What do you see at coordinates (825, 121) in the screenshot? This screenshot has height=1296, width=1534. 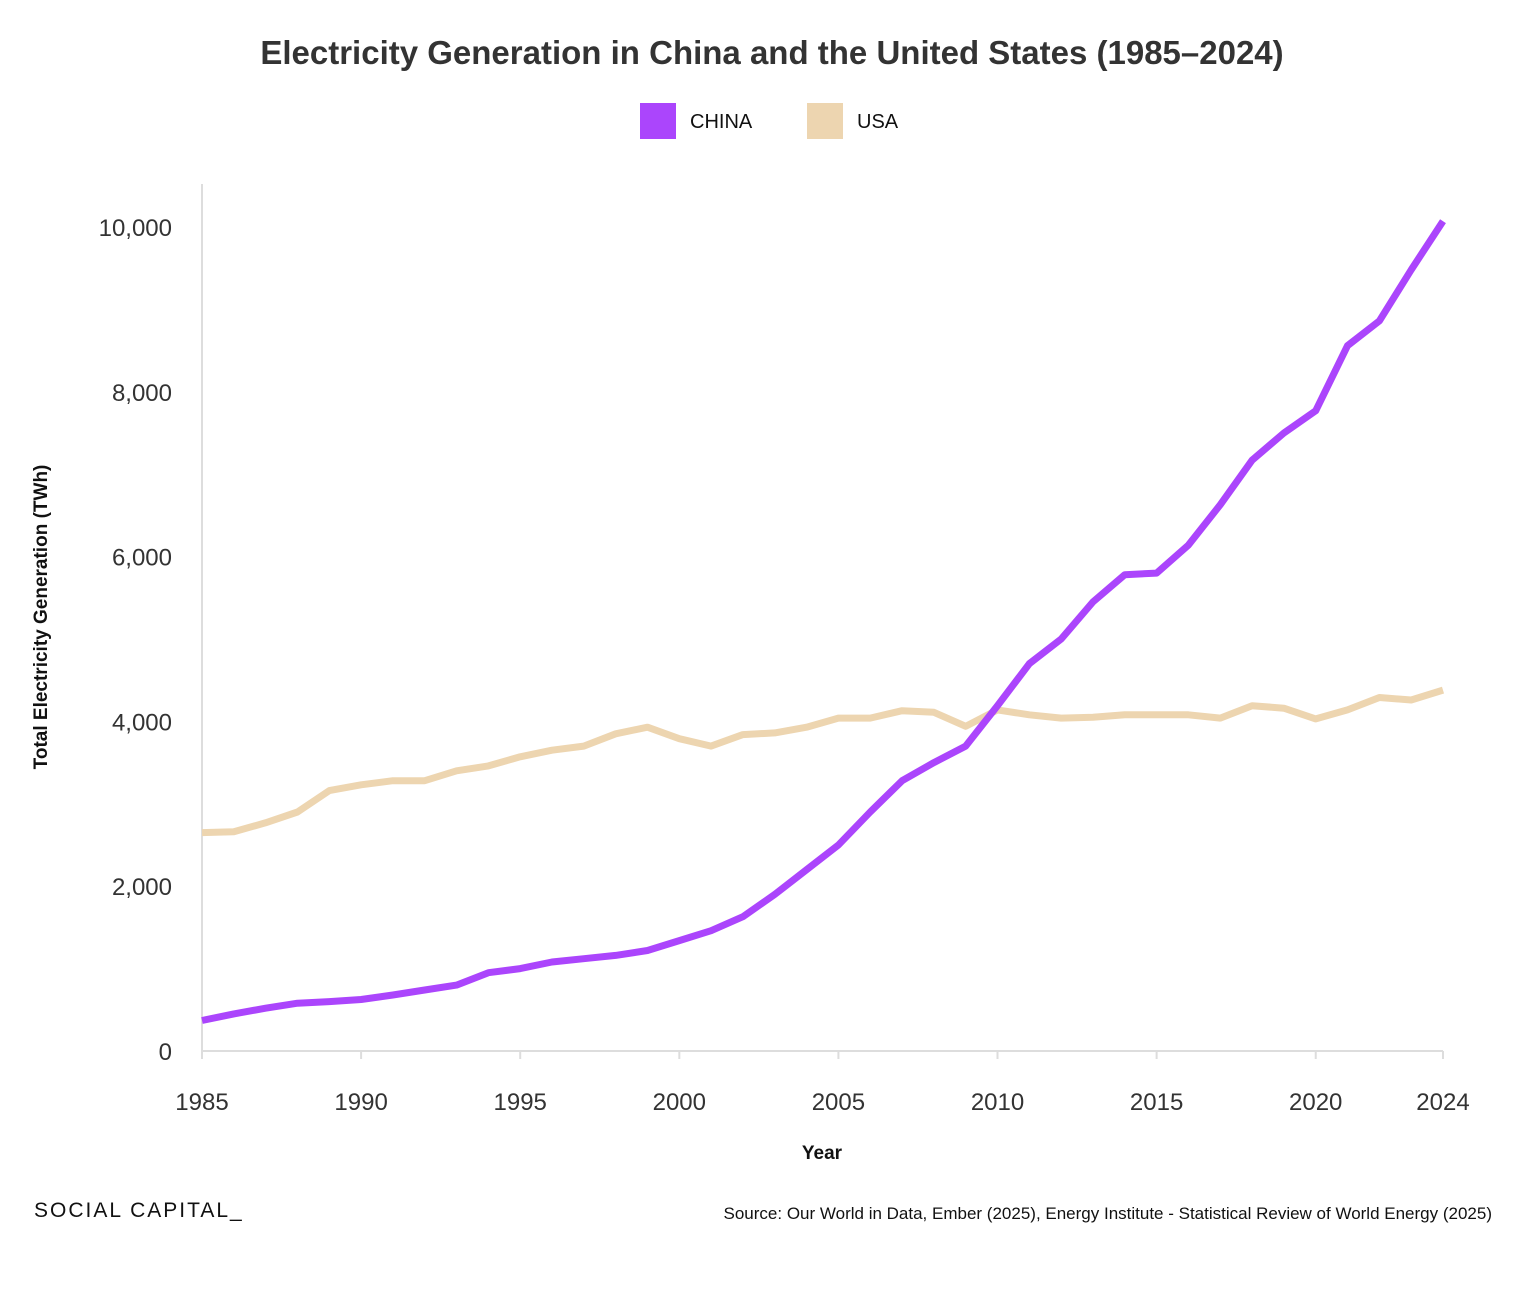 I see `legend-swatch-usa` at bounding box center [825, 121].